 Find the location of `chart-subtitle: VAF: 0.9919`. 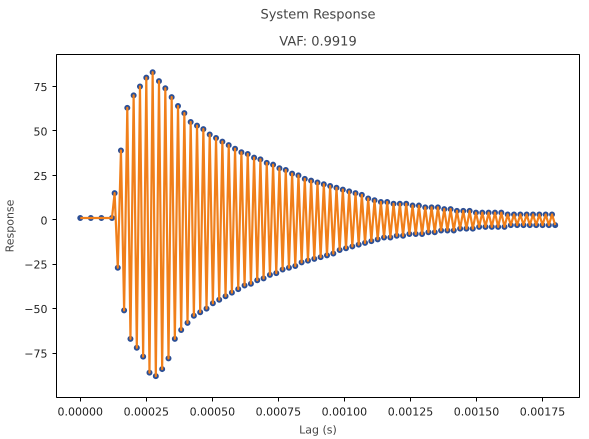

chart-subtitle: VAF: 0.9919 is located at coordinates (318, 42).